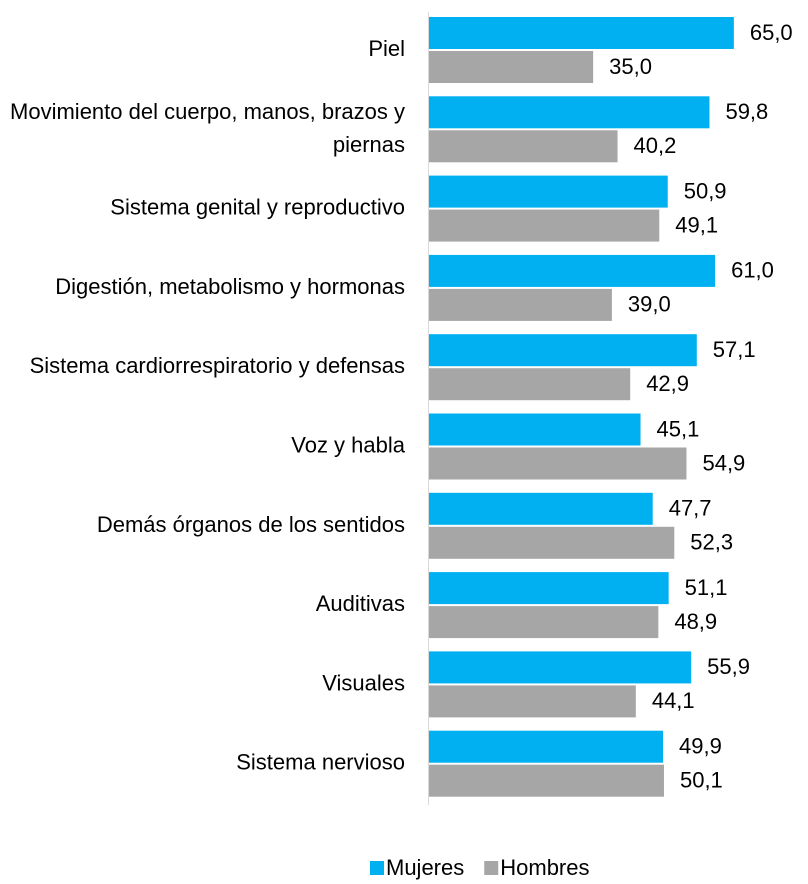  I want to click on value-label: 52,3, so click(711, 542).